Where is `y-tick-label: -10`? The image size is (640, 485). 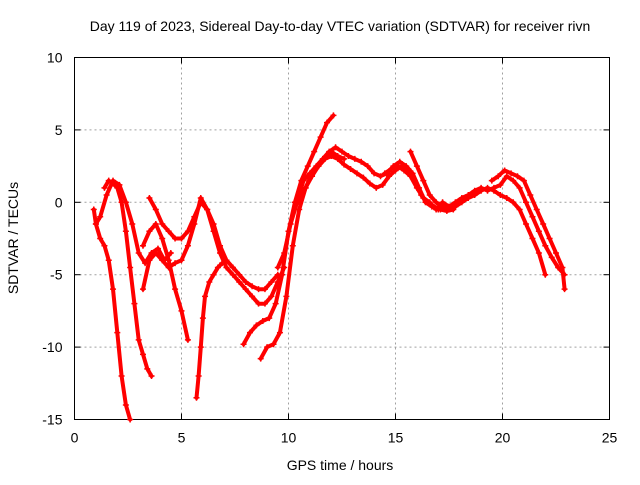
y-tick-label: -10 is located at coordinates (52, 347).